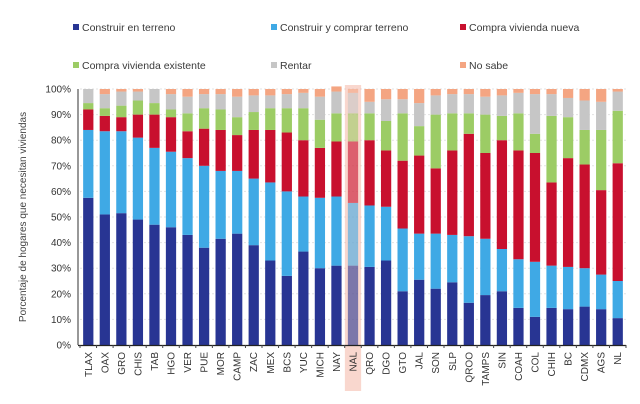  Describe the element at coordinates (618, 358) in the screenshot. I see `x-tick-label: NL` at that location.